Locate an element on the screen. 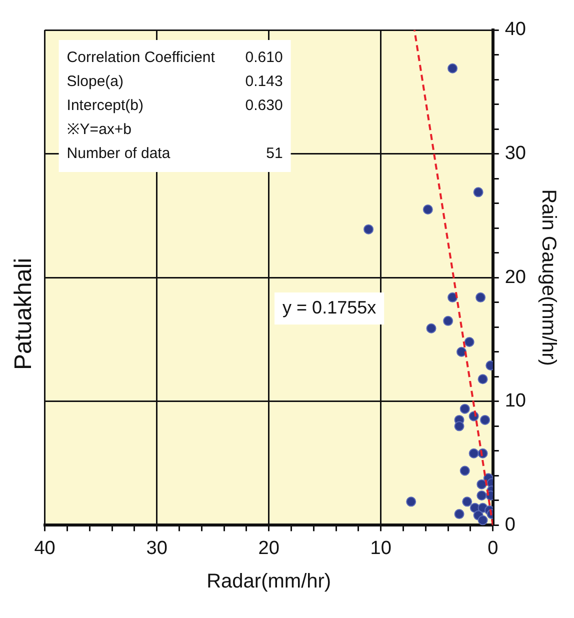  y-tick-label: 40 is located at coordinates (515, 29).